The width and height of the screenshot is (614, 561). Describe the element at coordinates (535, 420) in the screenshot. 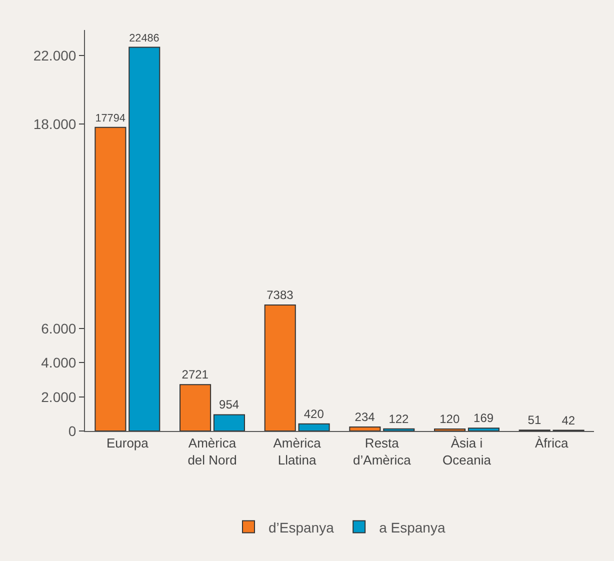

I see `data-label: 51` at that location.